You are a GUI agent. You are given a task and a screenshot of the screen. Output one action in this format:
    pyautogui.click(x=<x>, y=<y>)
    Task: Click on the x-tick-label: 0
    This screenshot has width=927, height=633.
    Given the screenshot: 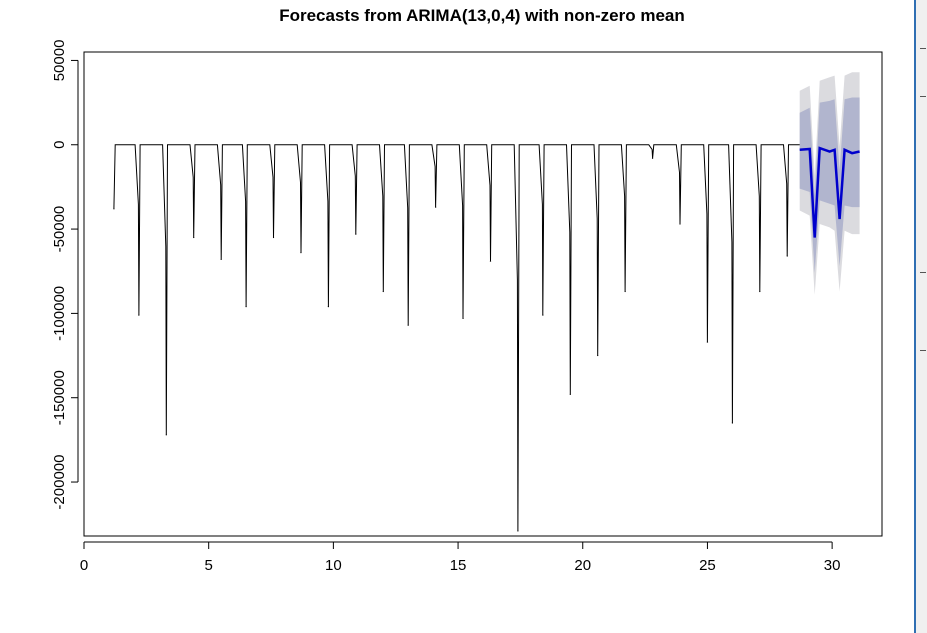 What is the action you would take?
    pyautogui.click(x=84, y=565)
    